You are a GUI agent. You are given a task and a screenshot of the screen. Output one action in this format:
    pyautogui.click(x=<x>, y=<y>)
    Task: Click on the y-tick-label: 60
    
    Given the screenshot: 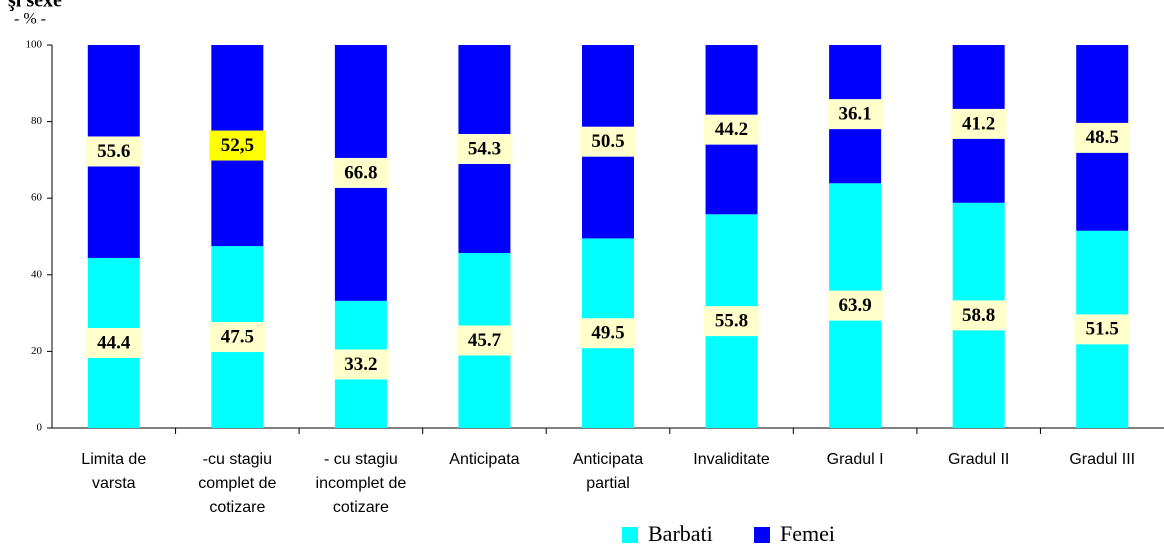 What is the action you would take?
    pyautogui.click(x=37, y=198)
    